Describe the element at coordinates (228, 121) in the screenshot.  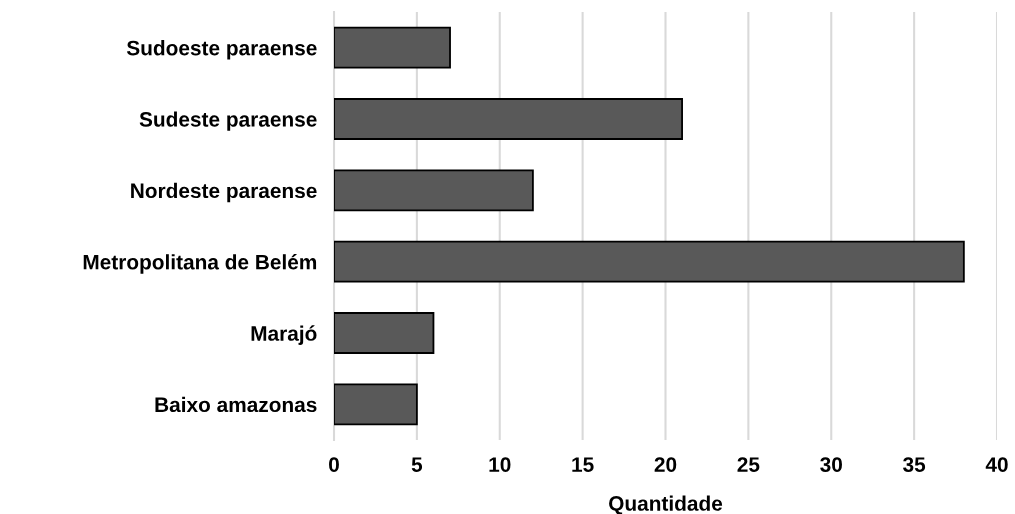
I see `y-tick-label: Sudeste paraense` at that location.